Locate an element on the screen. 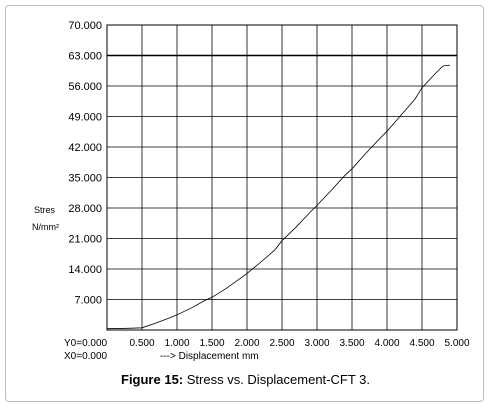  y-tick-label: 28.000 is located at coordinates (85, 209).